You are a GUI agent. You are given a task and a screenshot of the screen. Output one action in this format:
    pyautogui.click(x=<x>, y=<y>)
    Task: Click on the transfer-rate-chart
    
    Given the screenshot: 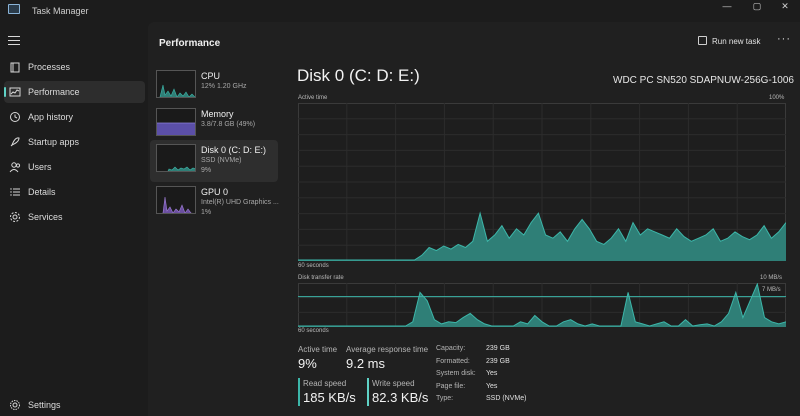 What is the action you would take?
    pyautogui.click(x=542, y=305)
    